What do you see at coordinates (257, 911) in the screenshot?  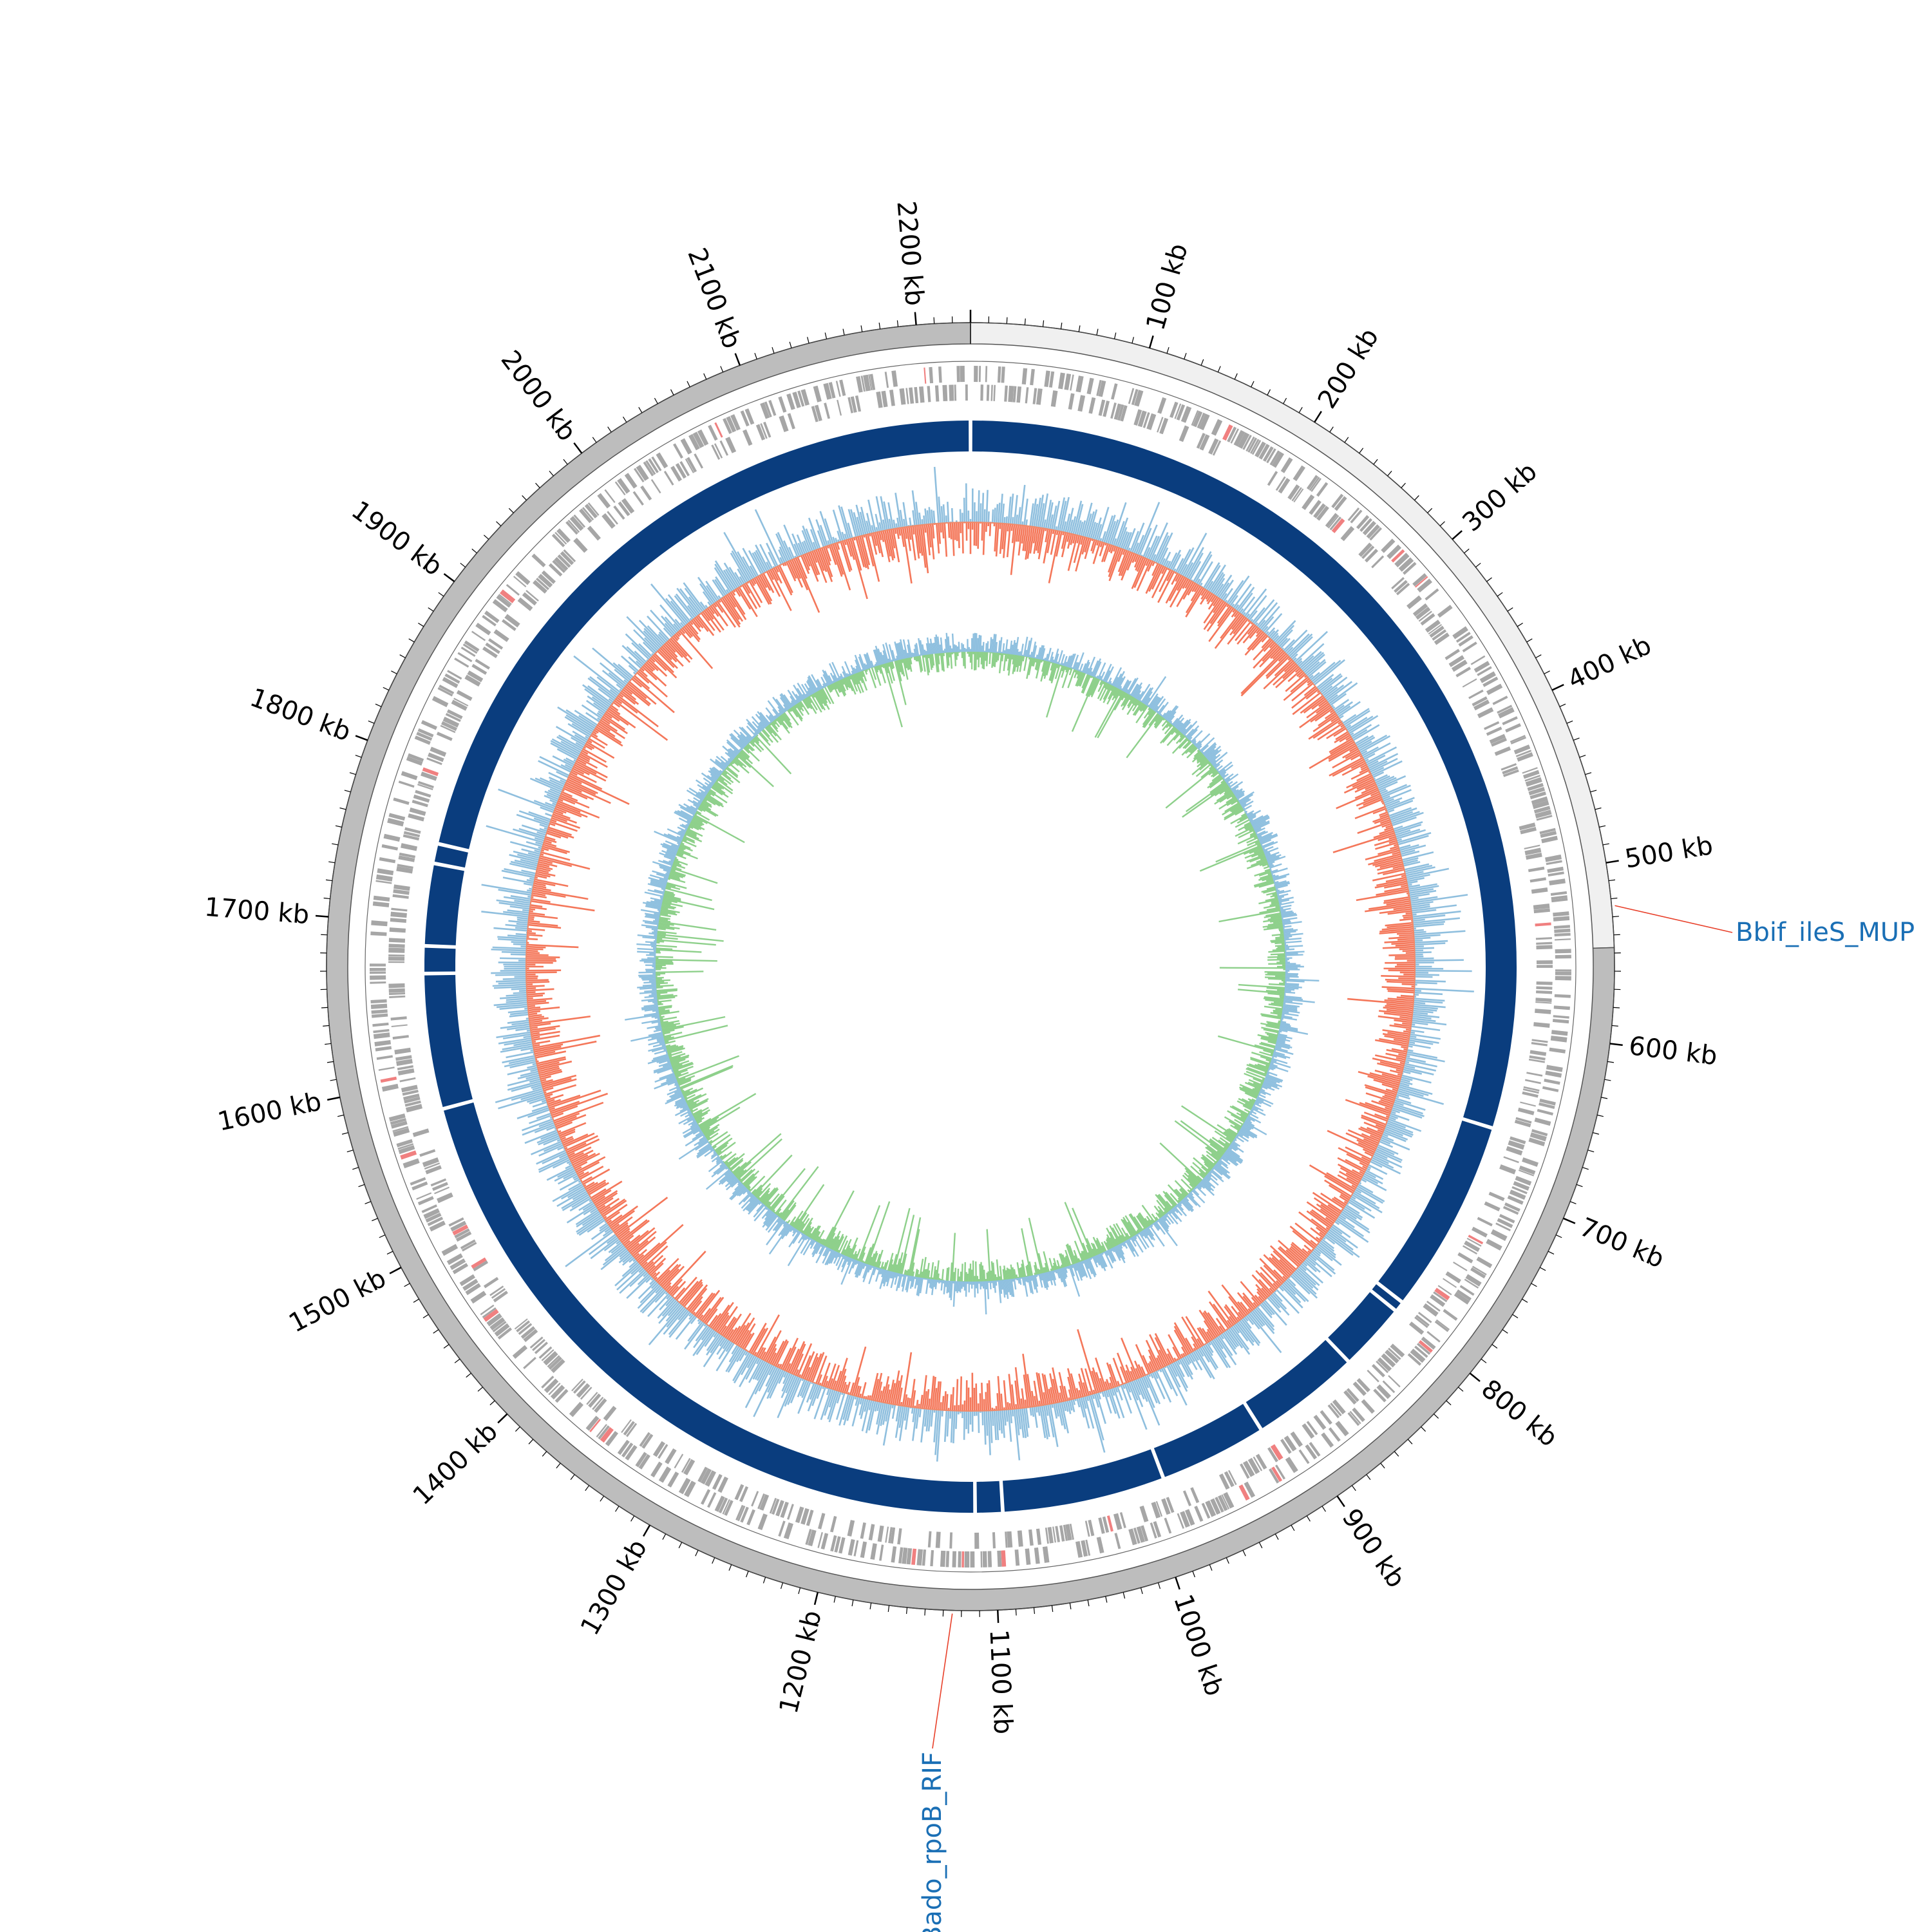 I see `ruler-label: 1700 kb` at bounding box center [257, 911].